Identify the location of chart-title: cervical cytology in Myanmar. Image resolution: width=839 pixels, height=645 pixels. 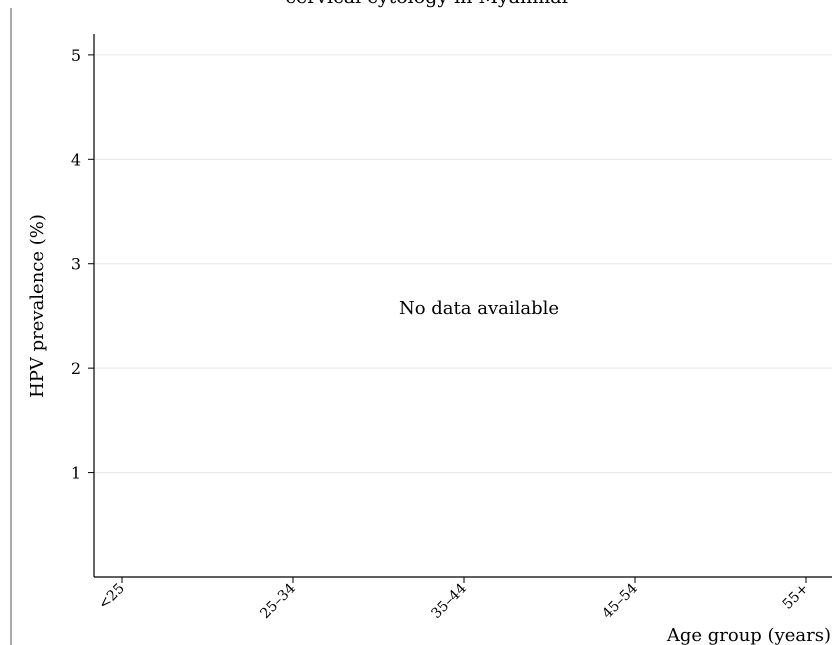
(428, 4).